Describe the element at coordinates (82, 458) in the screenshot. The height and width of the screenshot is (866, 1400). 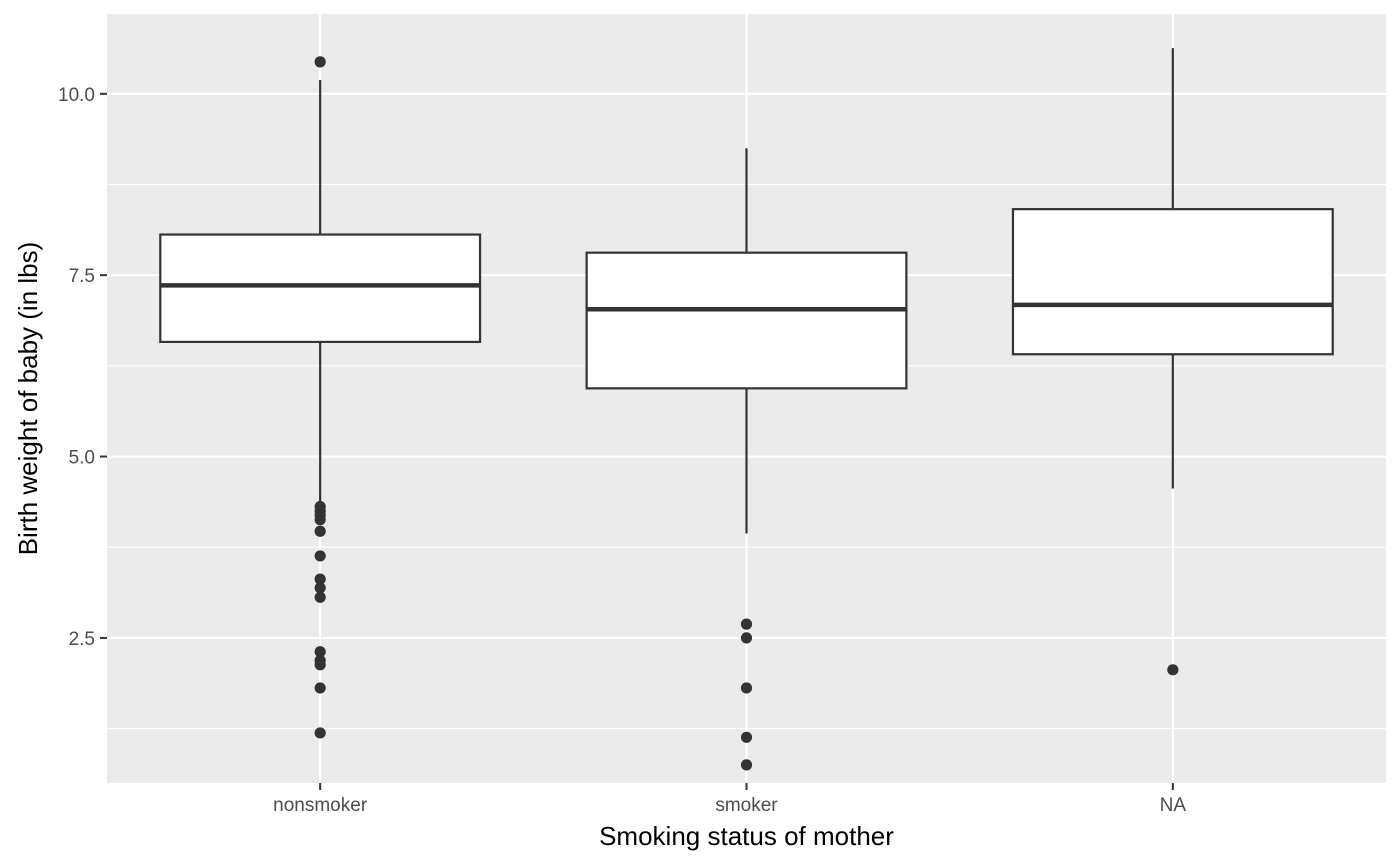
I see `y-tick-label: 5.0` at that location.